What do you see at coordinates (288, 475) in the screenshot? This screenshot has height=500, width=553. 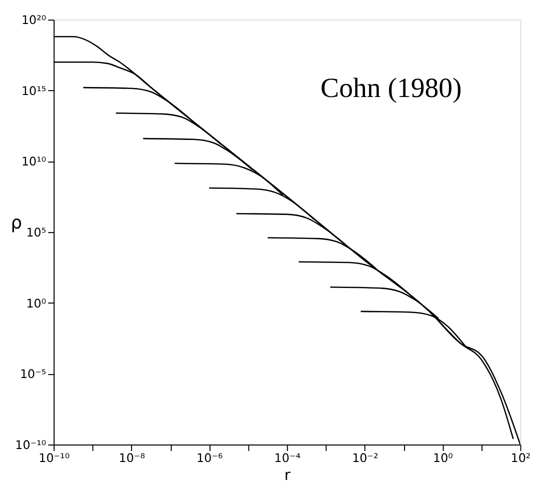 I see `x-axis-title: r` at bounding box center [288, 475].